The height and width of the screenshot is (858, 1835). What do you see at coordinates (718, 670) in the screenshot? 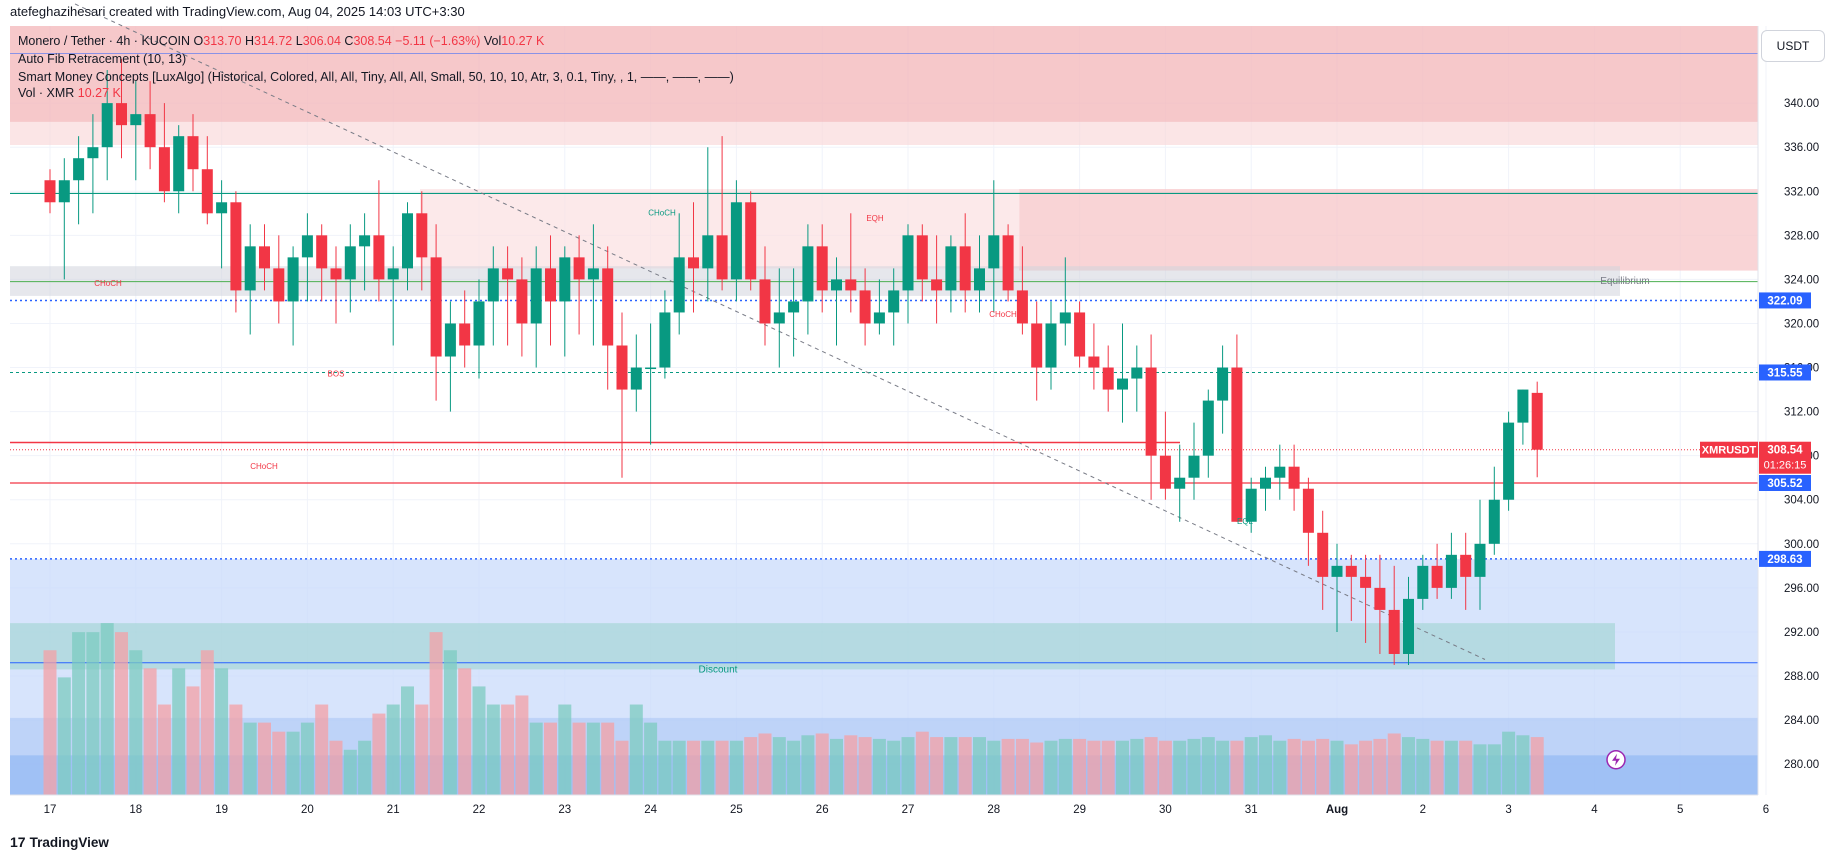
I see `annotation-label: Discount` at bounding box center [718, 670].